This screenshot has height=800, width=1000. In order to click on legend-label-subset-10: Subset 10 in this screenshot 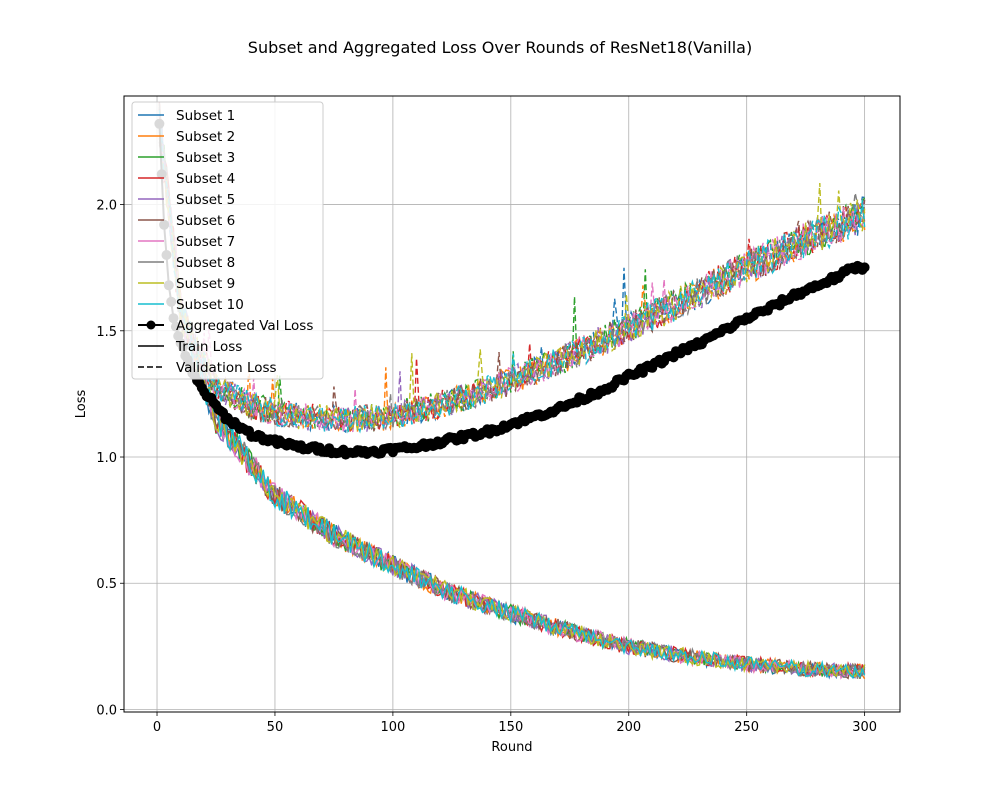, I will do `click(210, 305)`.